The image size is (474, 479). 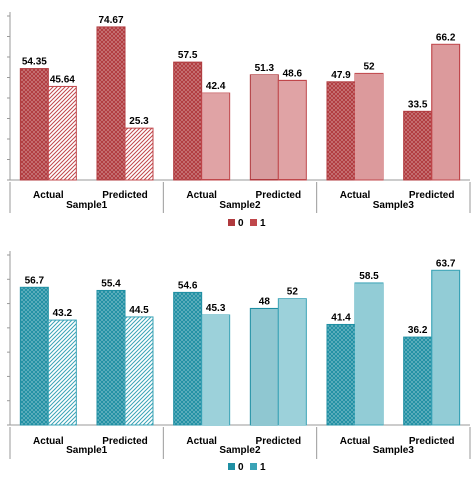 What do you see at coordinates (265, 301) in the screenshot?
I see `data-label: 48` at bounding box center [265, 301].